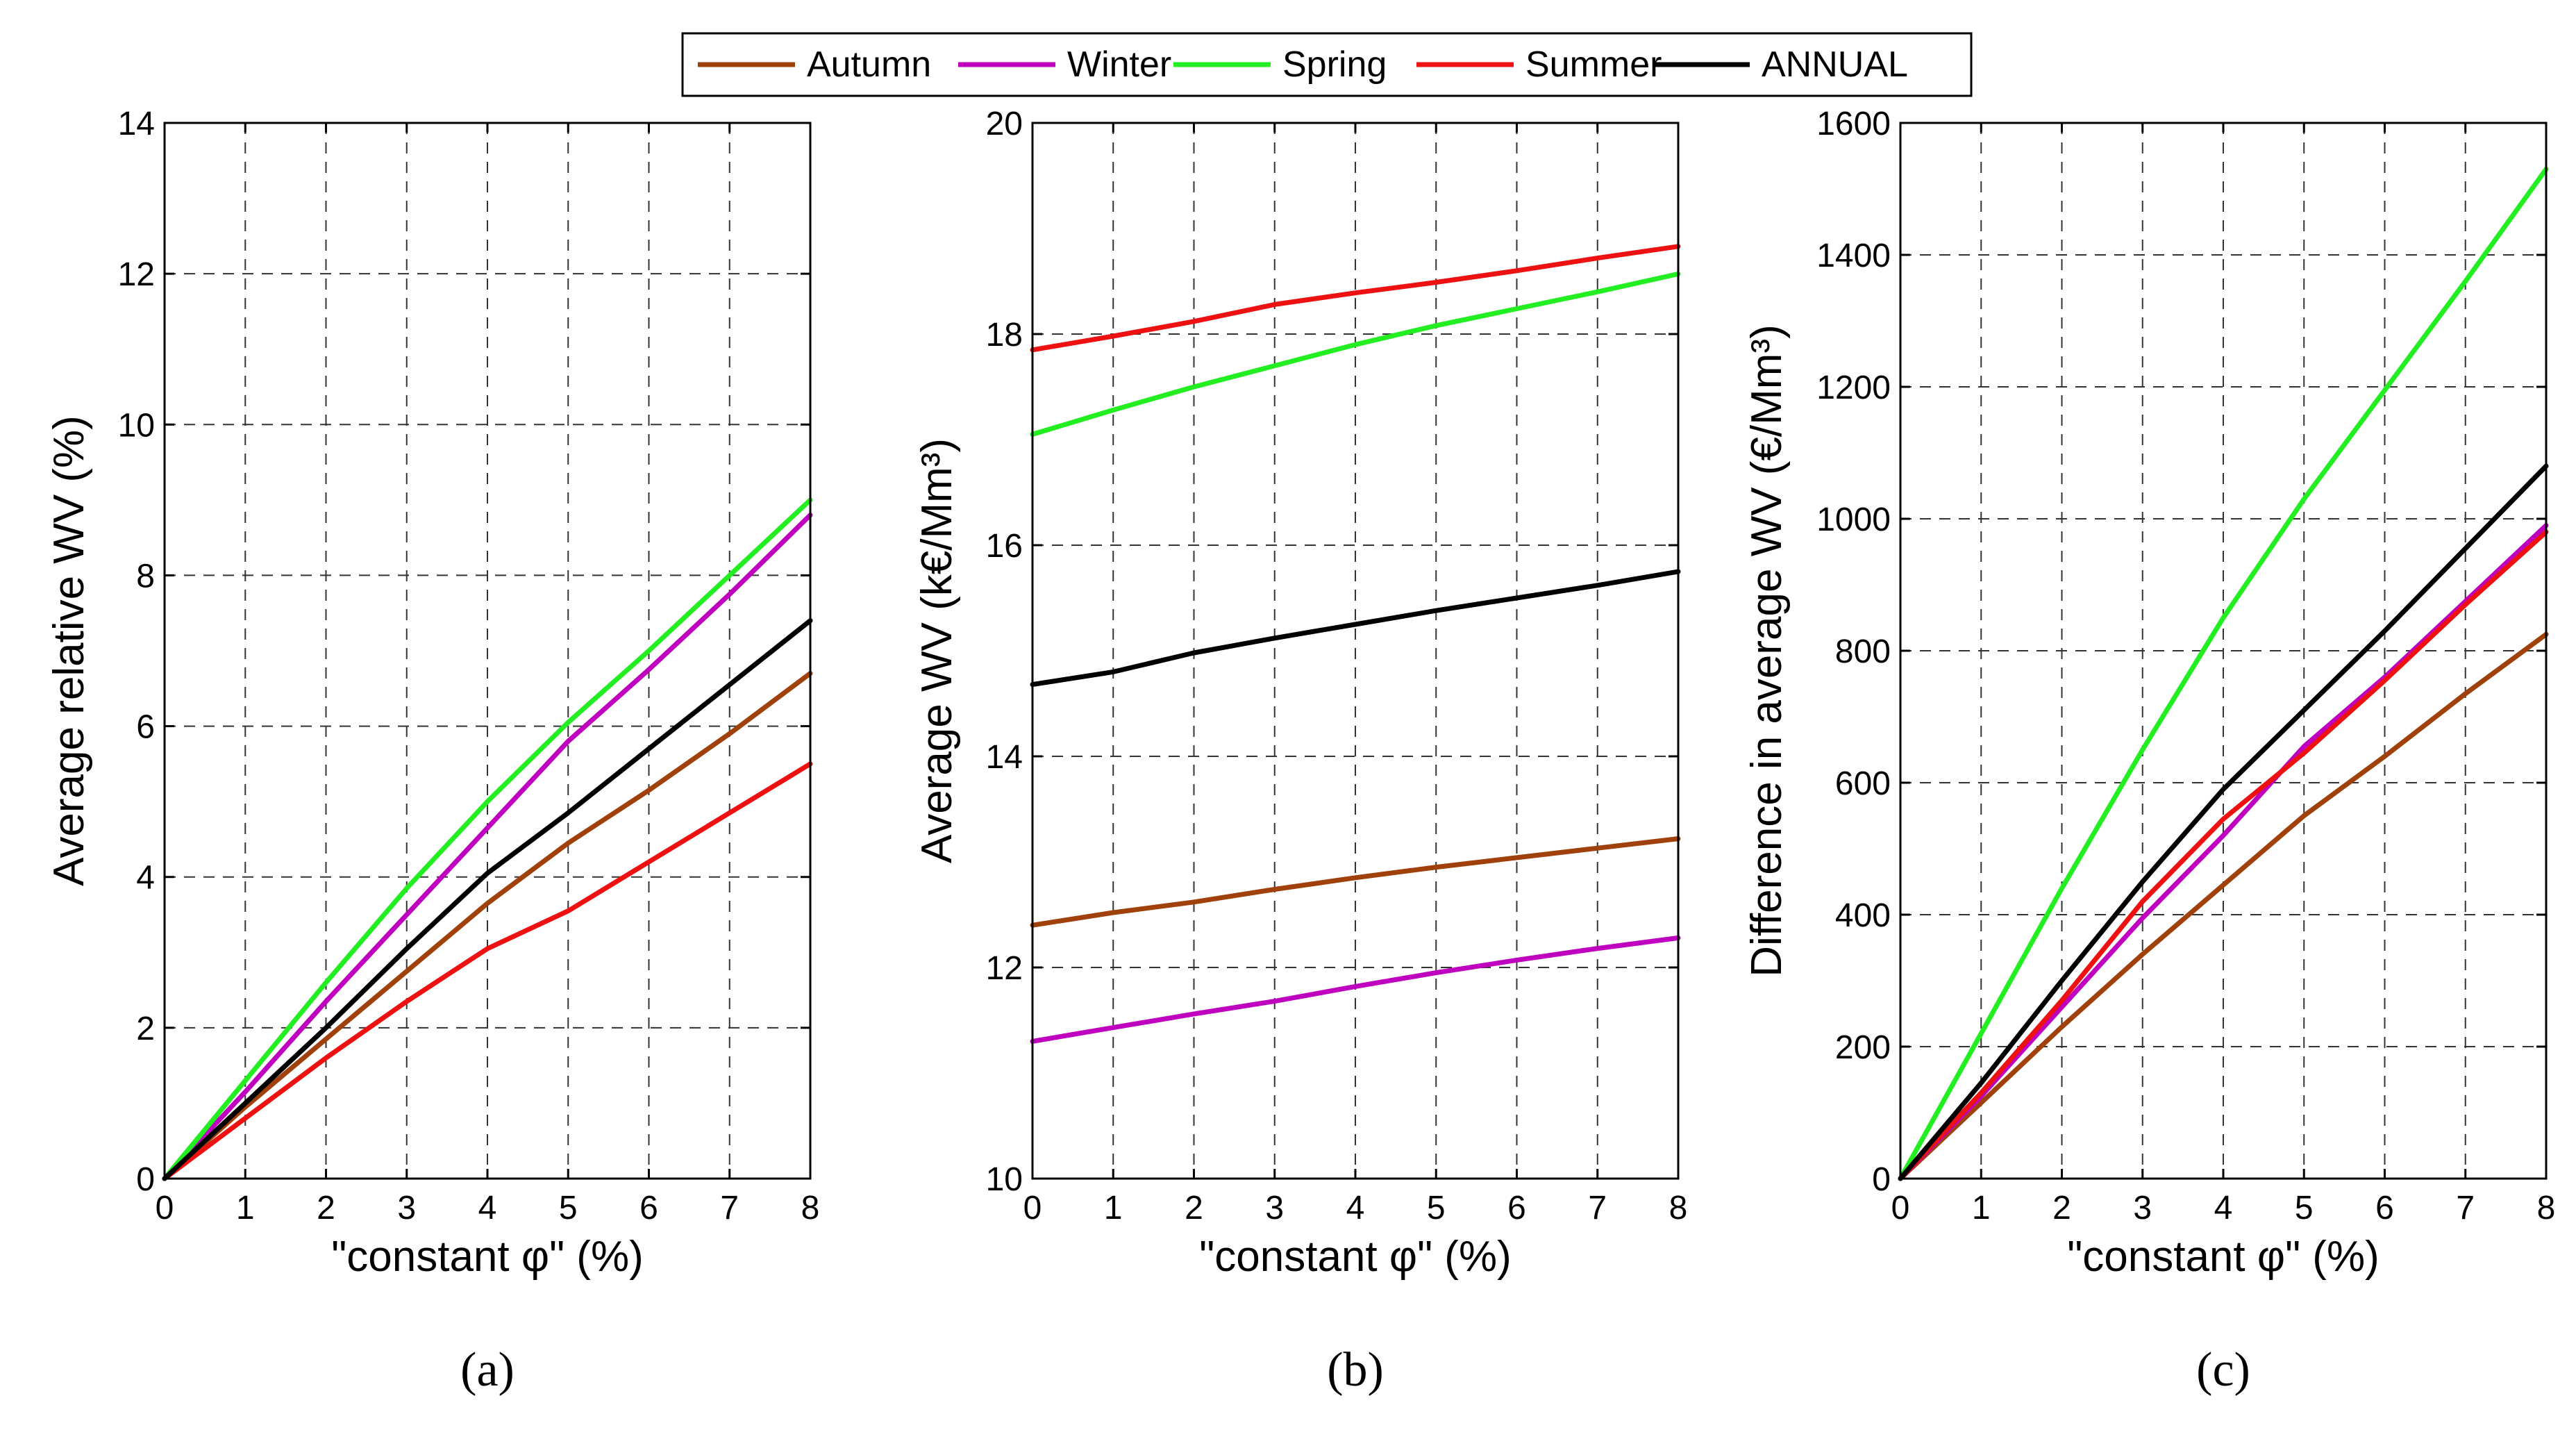  I want to click on legend-box, so click(1327, 64).